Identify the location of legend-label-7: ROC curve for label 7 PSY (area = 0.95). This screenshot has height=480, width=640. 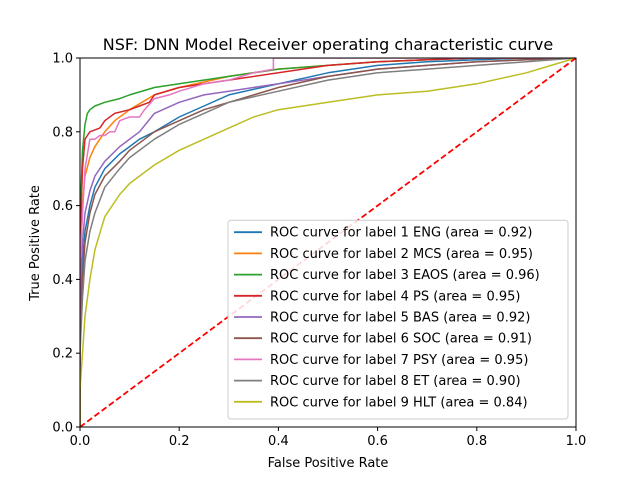
(399, 360).